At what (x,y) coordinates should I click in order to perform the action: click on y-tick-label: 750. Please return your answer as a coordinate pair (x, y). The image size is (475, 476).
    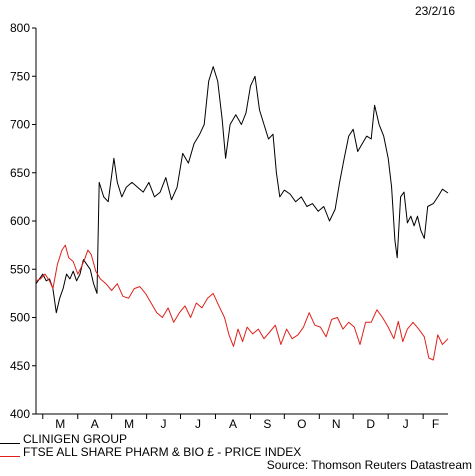
    Looking at the image, I should click on (20, 76).